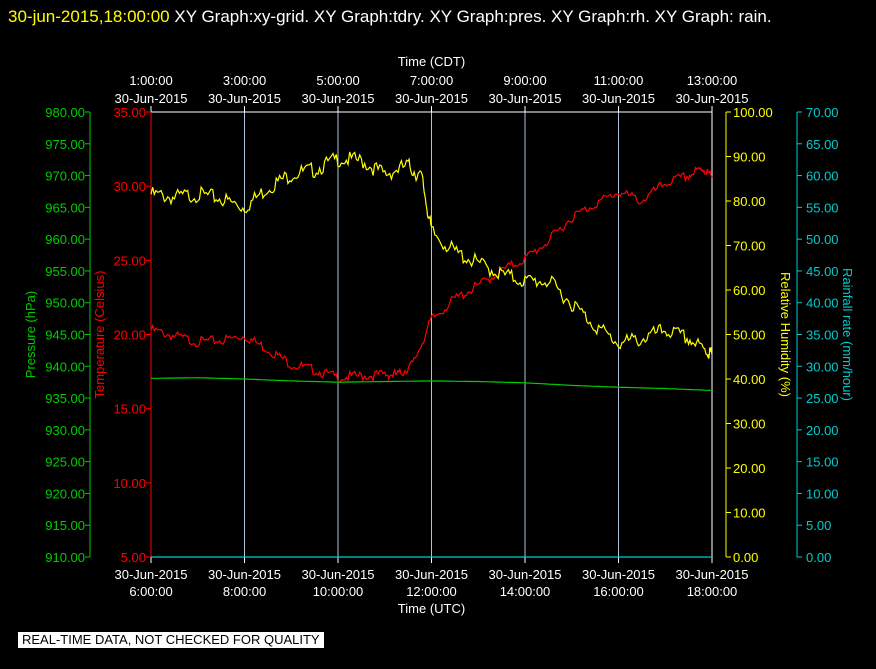 Image resolution: width=876 pixels, height=669 pixels. I want to click on humidity-tick-label: 50.00, so click(749, 335).